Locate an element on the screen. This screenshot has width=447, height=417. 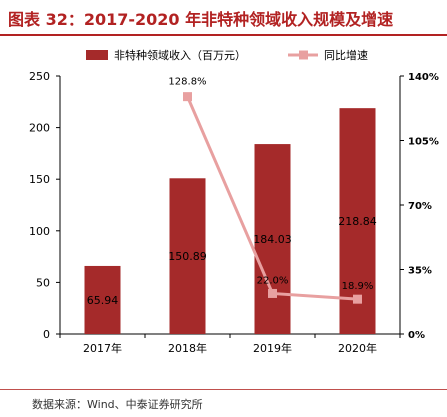
legend-line-label: 同比增速 is located at coordinates (346, 55).